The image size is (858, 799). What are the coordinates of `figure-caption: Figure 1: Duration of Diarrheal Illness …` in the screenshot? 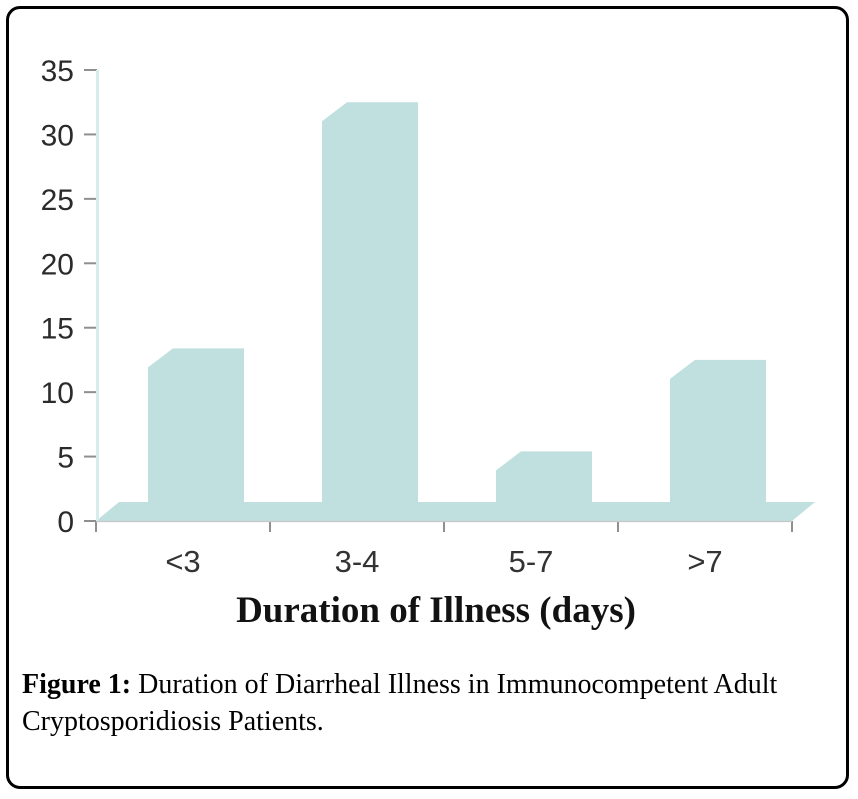 It's located at (431, 703).